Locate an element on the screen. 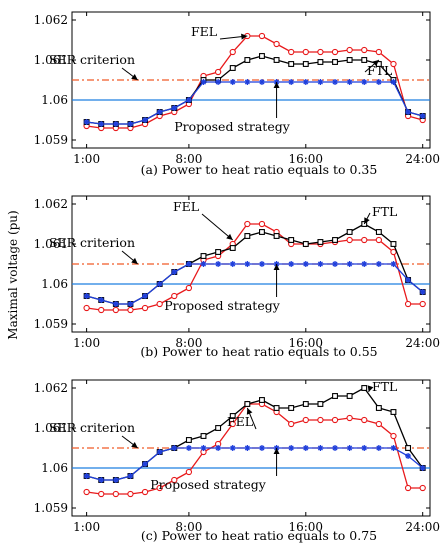 The width and height of the screenshot is (441, 554). panel-0-xtick-label: 16:00 is located at coordinates (305, 159).